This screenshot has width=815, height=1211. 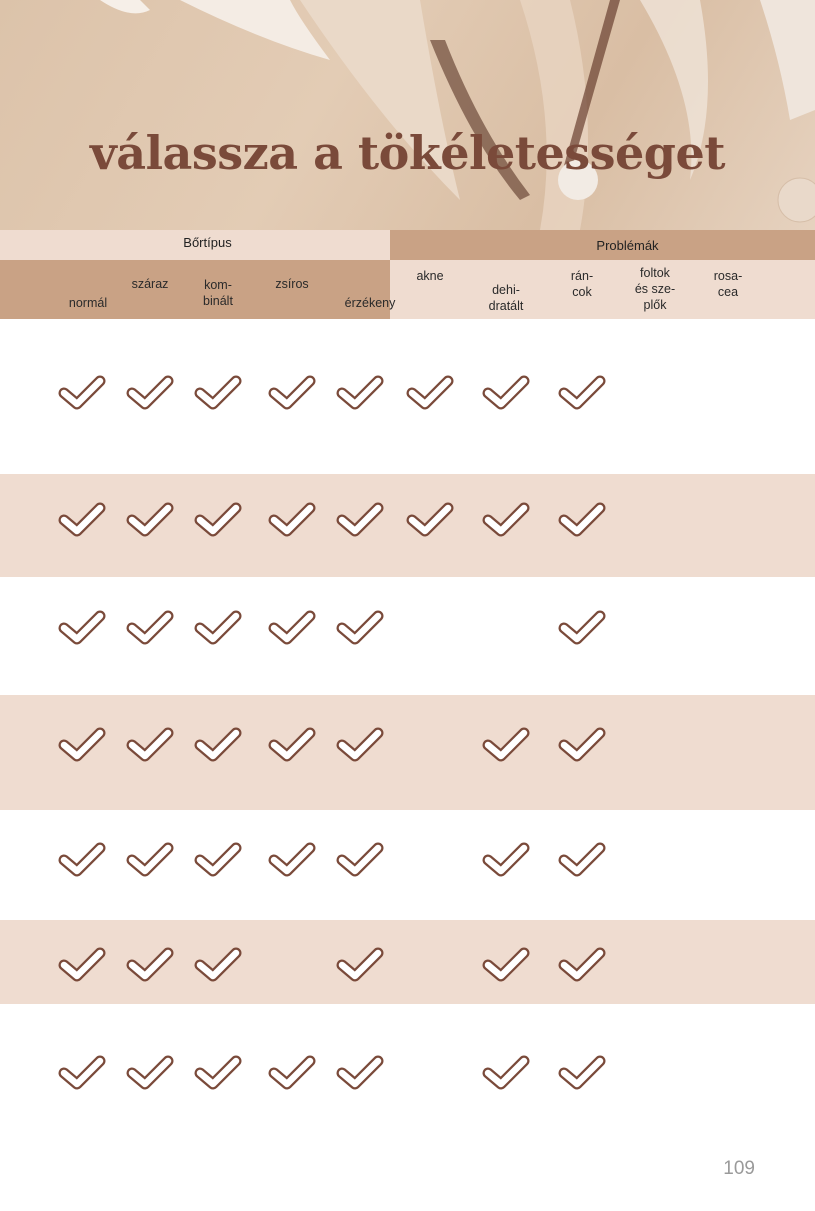 I want to click on column-label-rosacea: rosa- cea, so click(x=728, y=284).